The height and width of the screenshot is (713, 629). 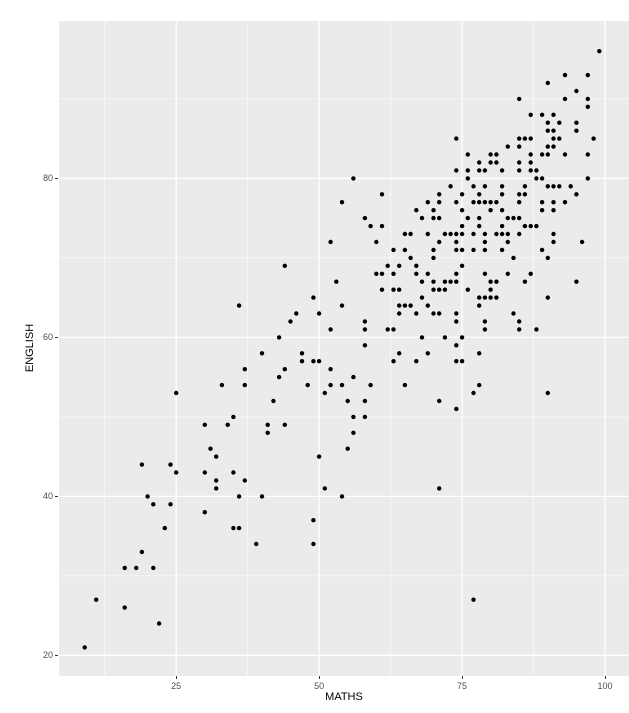 What do you see at coordinates (605, 686) in the screenshot?
I see `x-tick-label: 100` at bounding box center [605, 686].